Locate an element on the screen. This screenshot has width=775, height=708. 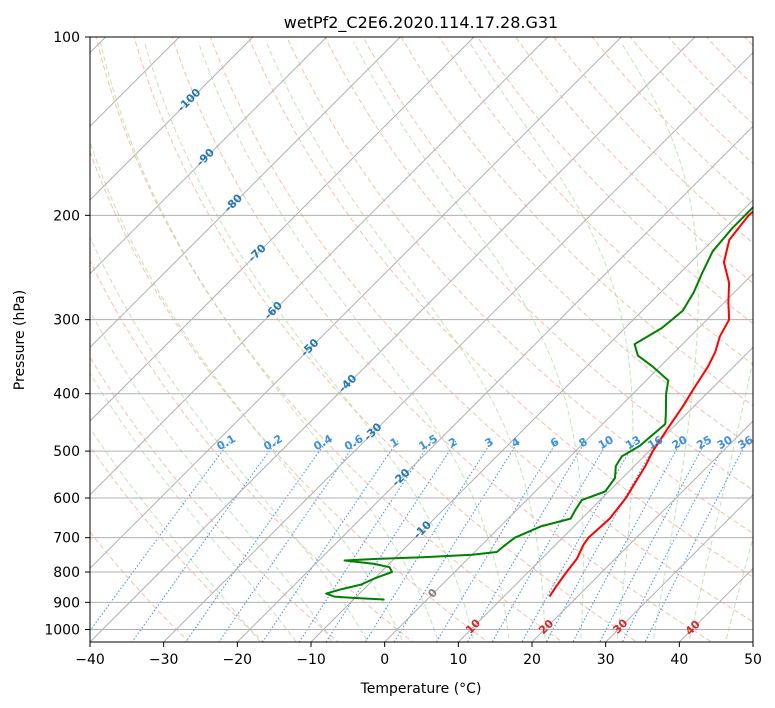
x-tick-label: 40 is located at coordinates (679, 660).